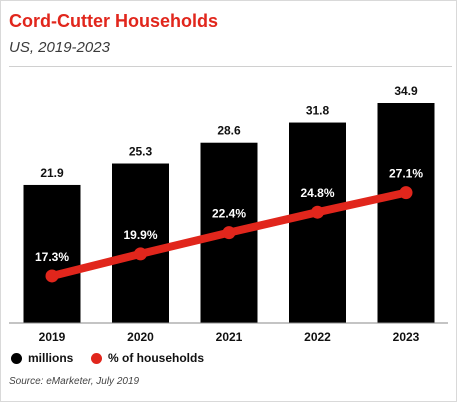 The height and width of the screenshot is (402, 457). Describe the element at coordinates (96, 358) in the screenshot. I see `legend-swatch-percent-households` at that location.